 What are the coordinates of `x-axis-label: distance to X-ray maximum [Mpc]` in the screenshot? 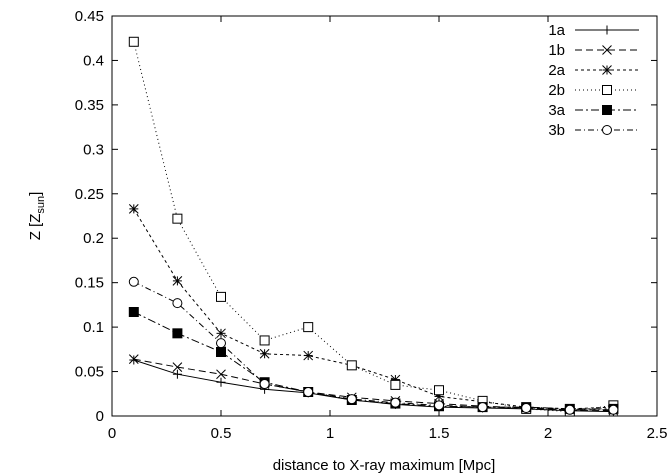 It's located at (384, 465).